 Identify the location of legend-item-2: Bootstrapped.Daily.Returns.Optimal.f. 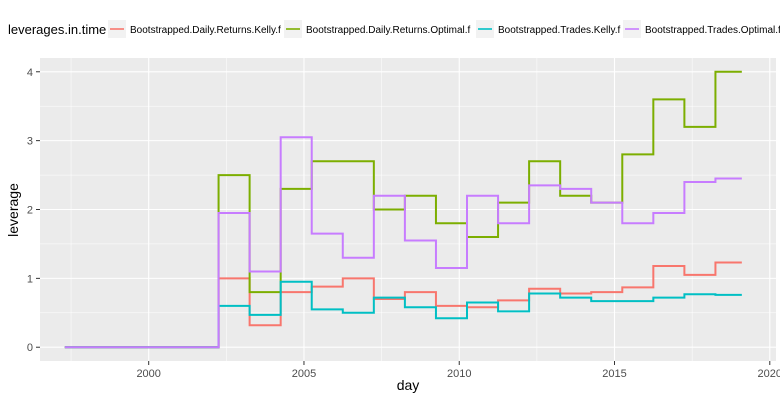
(377, 29).